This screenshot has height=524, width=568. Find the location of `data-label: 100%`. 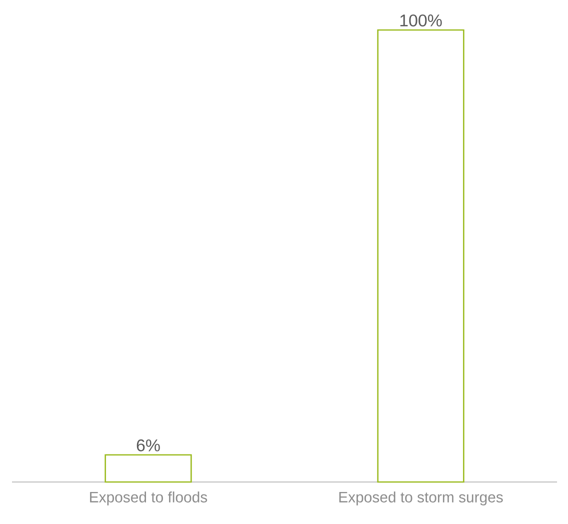

data-label: 100% is located at coordinates (421, 20).